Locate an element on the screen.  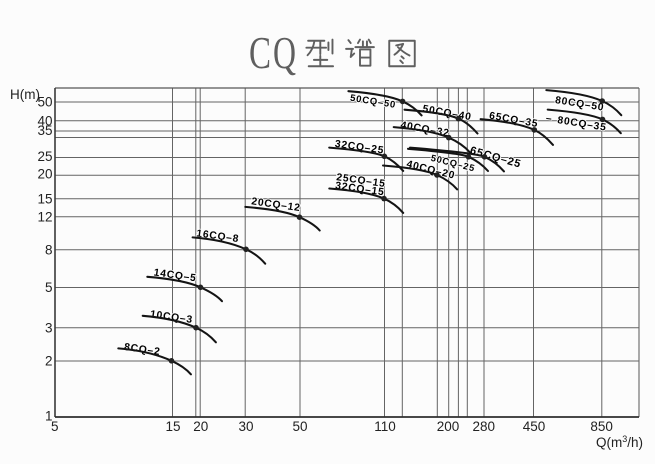
svg-text: 35 is located at coordinates (44, 130).